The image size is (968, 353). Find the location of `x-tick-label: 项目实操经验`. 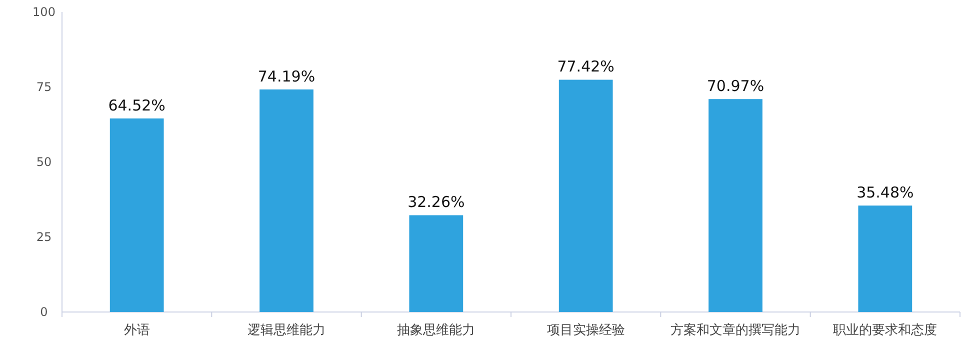

x-tick-label: 项目实操经验 is located at coordinates (585, 330).